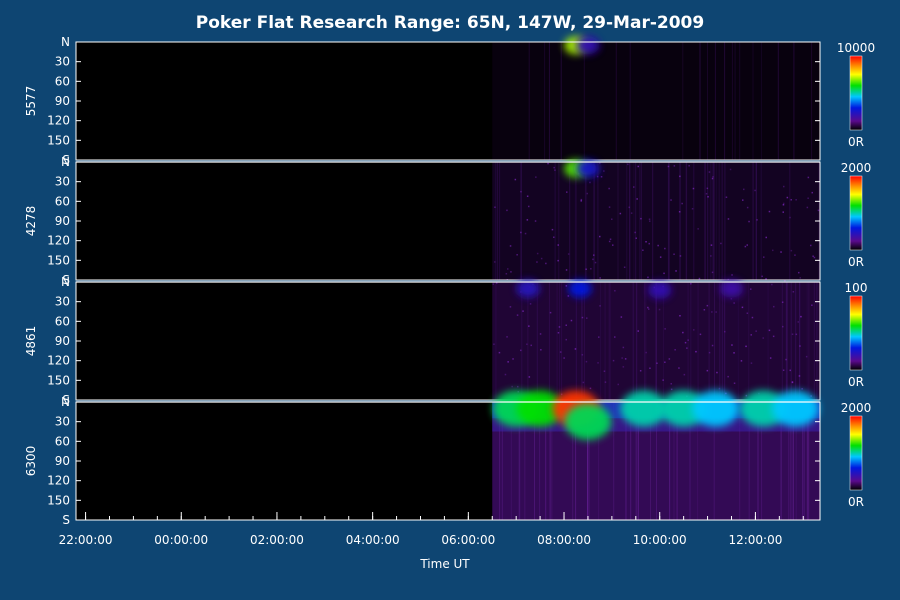 Image resolution: width=900 pixels, height=600 pixels. I want to click on y-tick-label: 120, so click(58, 481).